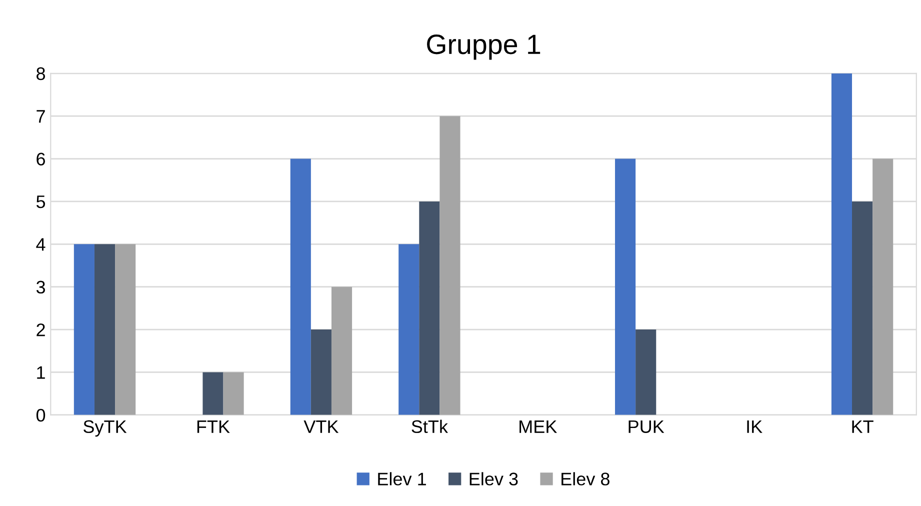 This screenshot has height=506, width=921. What do you see at coordinates (213, 426) in the screenshot?
I see `x-tick-label: FTK` at bounding box center [213, 426].